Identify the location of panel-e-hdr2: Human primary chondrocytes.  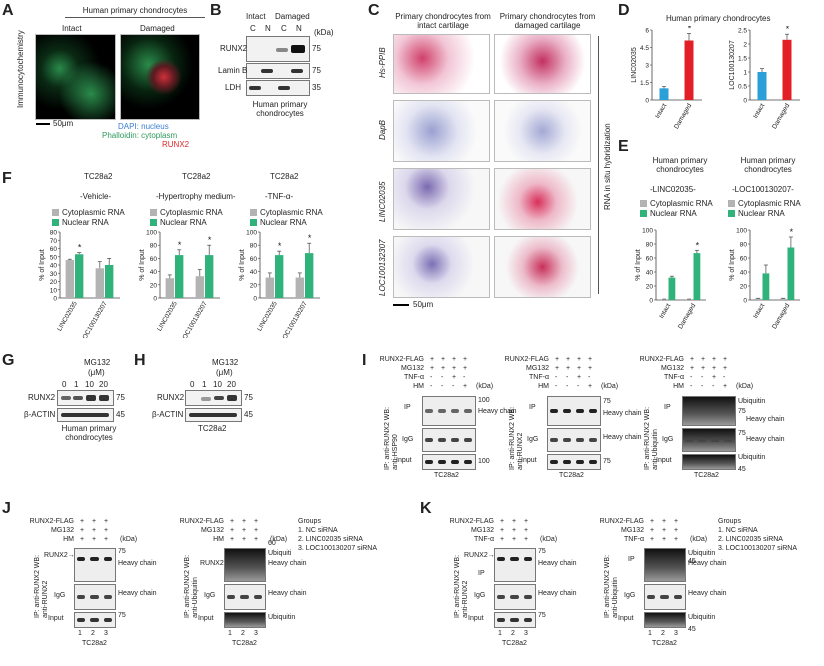
(768, 165).